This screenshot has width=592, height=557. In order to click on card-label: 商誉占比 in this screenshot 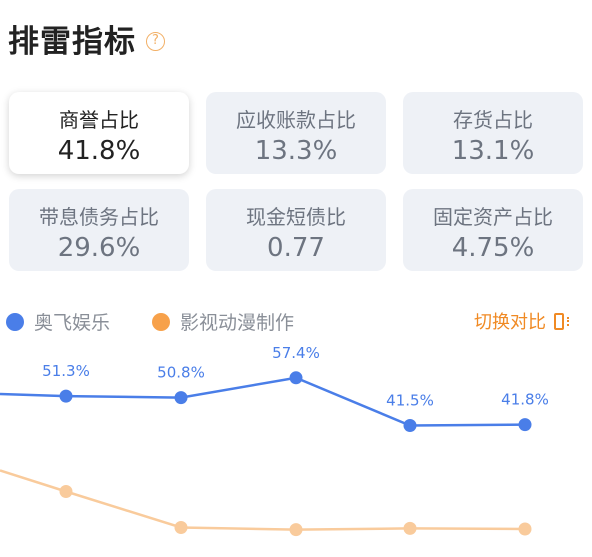, I will do `click(99, 120)`.